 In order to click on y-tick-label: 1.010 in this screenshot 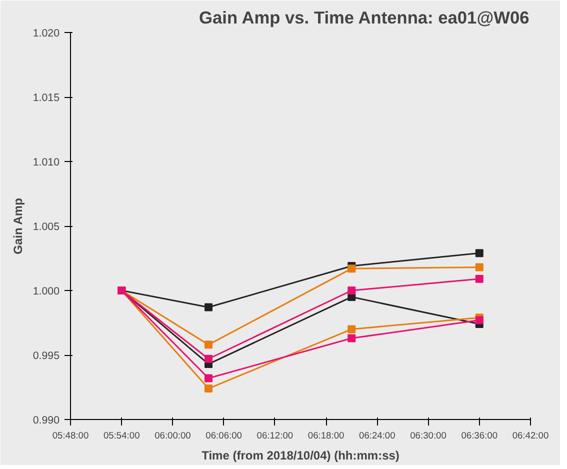, I will do `click(46, 162)`.